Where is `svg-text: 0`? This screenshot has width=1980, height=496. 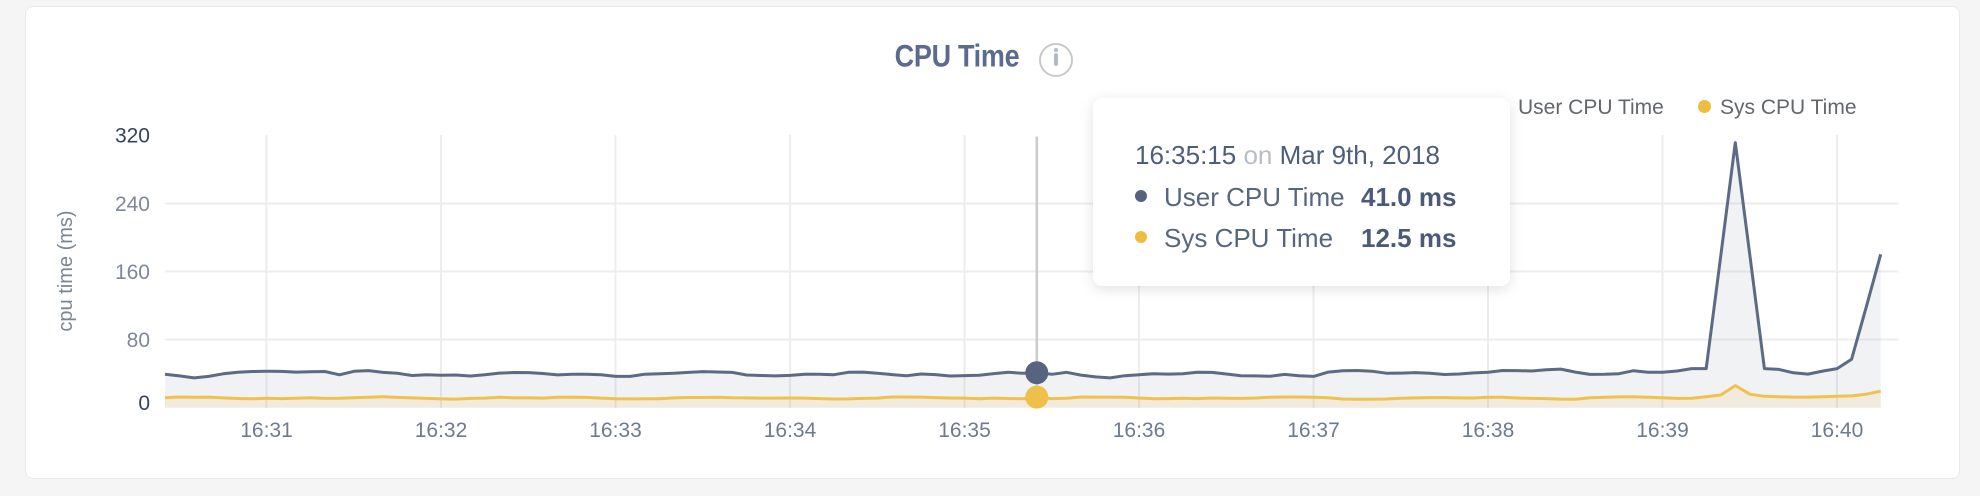
svg-text: 0 is located at coordinates (144, 403).